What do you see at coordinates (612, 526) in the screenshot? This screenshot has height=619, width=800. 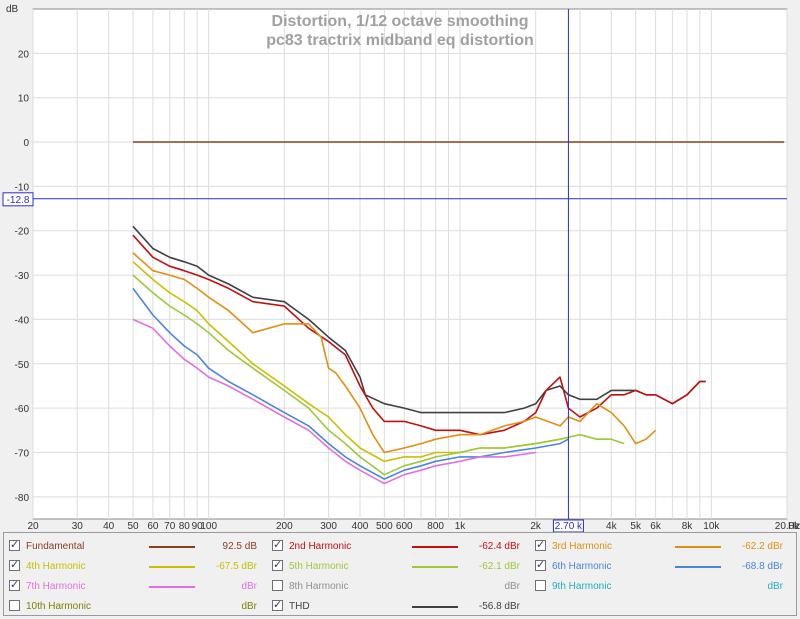 I see `x-tick-label: 4k` at bounding box center [612, 526].